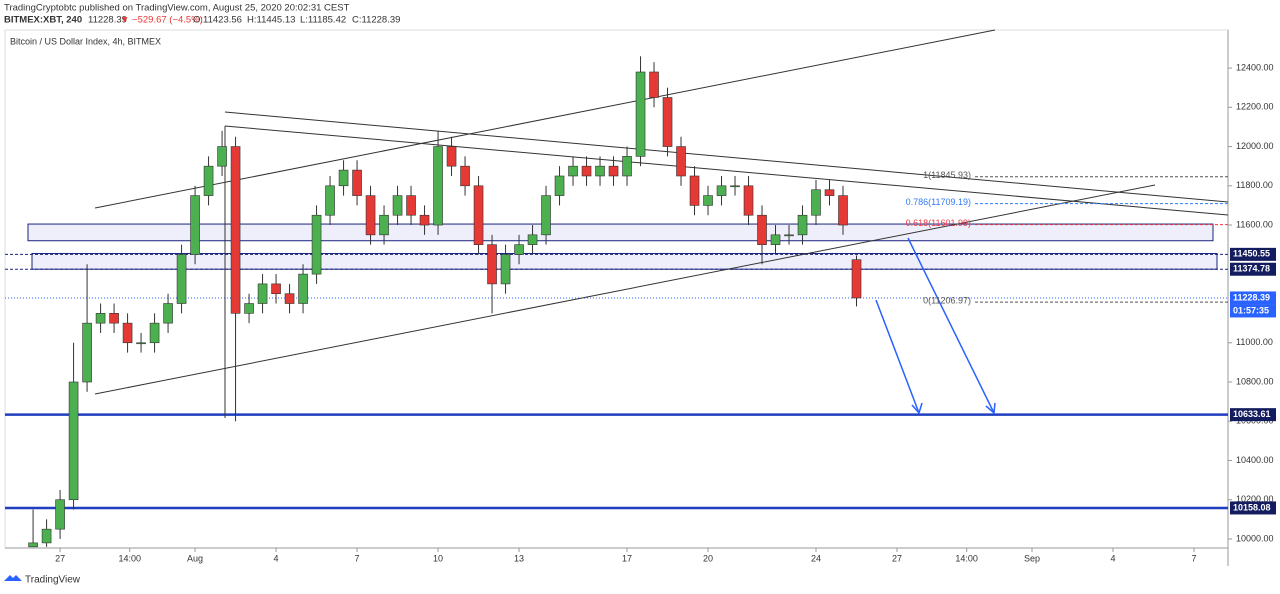 The image size is (1280, 594). Describe the element at coordinates (816, 558) in the screenshot. I see `x-tick-label: 24` at that location.